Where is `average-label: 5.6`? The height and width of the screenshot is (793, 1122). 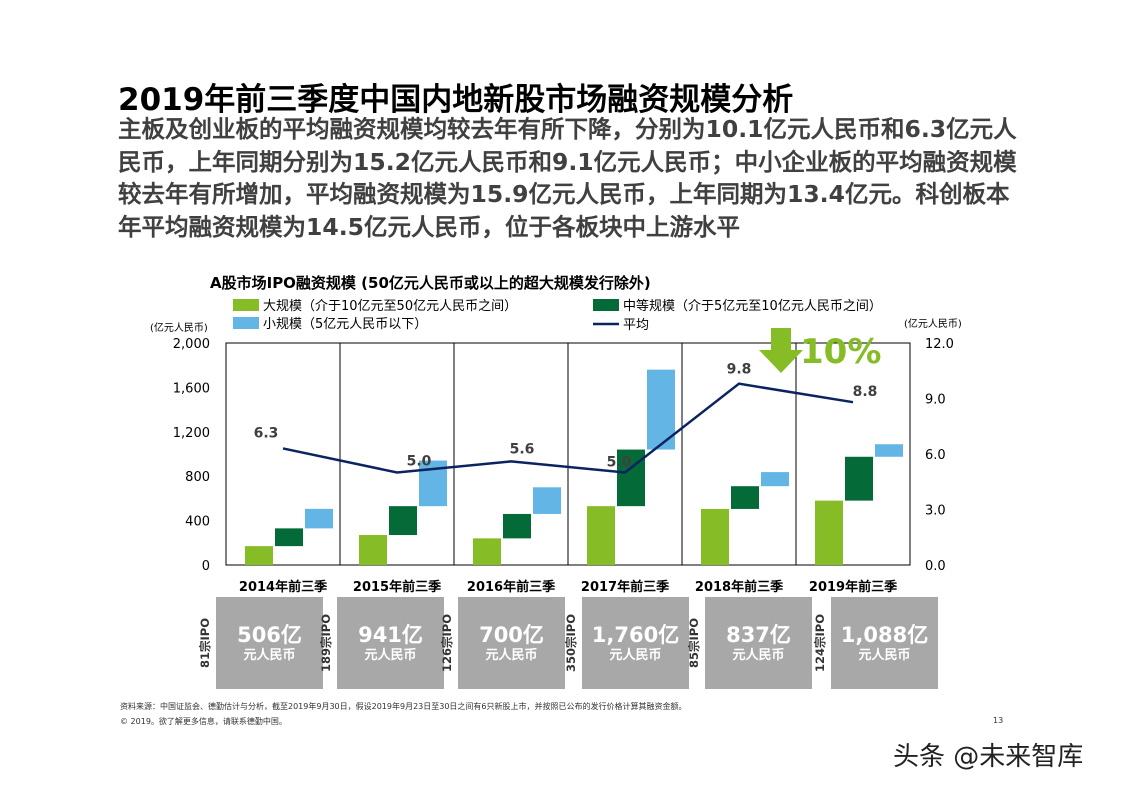
average-label: 5.6 is located at coordinates (522, 449).